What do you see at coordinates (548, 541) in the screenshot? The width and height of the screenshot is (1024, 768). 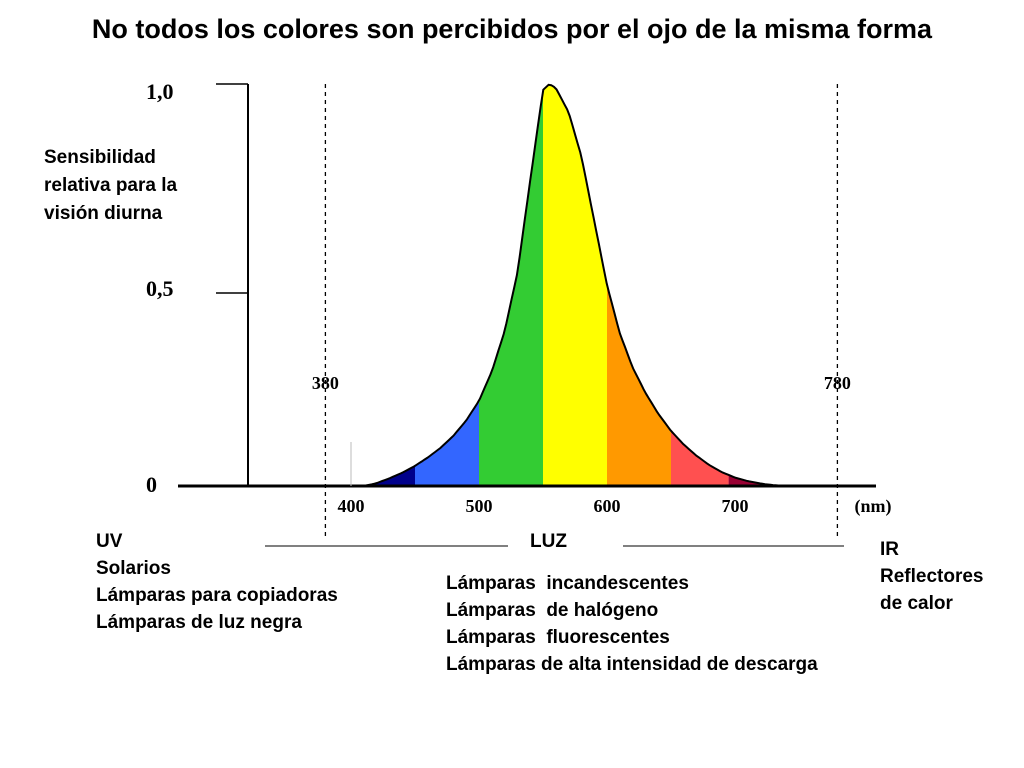 I see `luz-label: LUZ` at bounding box center [548, 541].